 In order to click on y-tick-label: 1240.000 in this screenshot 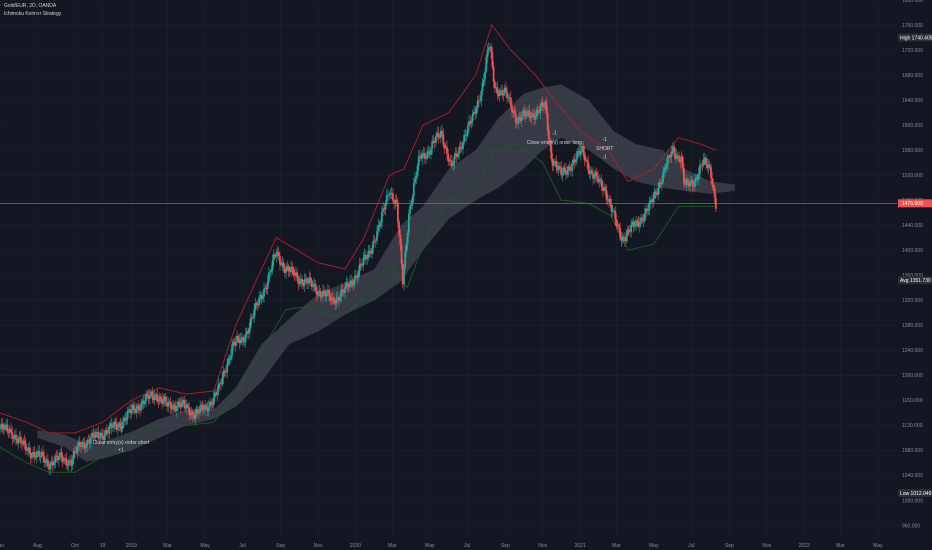, I will do `click(912, 351)`.